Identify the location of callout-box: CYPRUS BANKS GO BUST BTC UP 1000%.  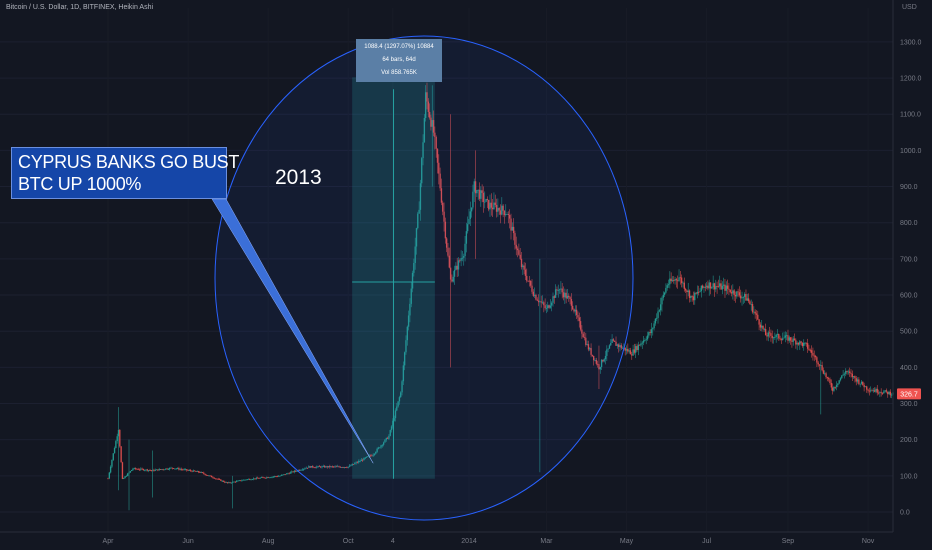
(125, 173).